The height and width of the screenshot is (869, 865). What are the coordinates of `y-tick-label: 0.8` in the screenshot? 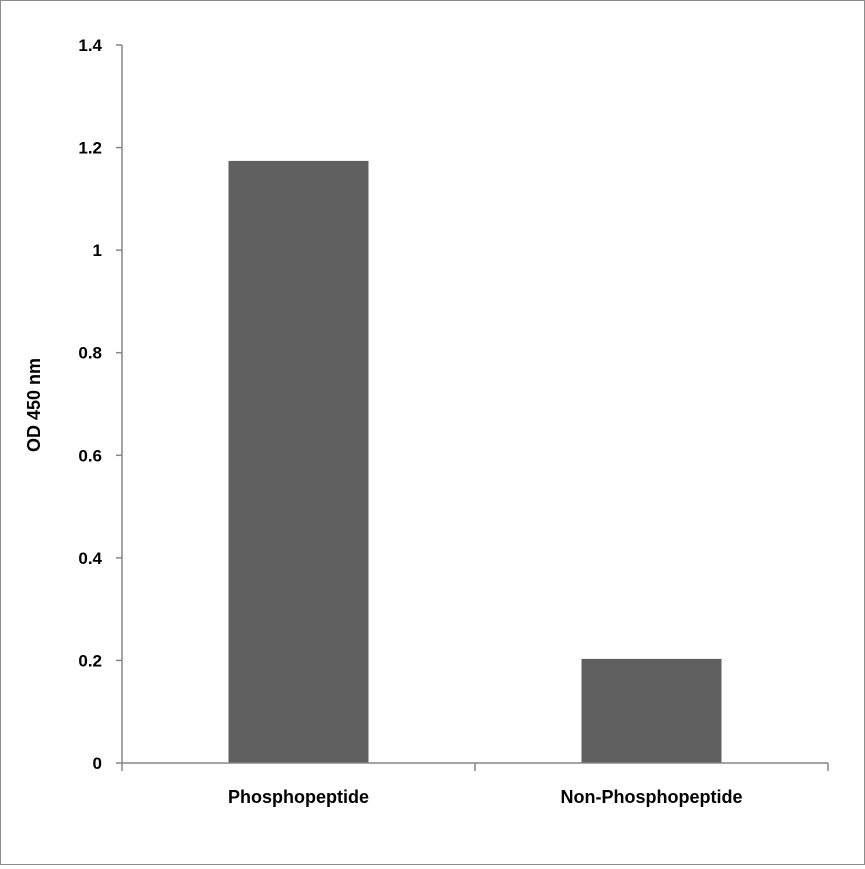 It's located at (90, 353).